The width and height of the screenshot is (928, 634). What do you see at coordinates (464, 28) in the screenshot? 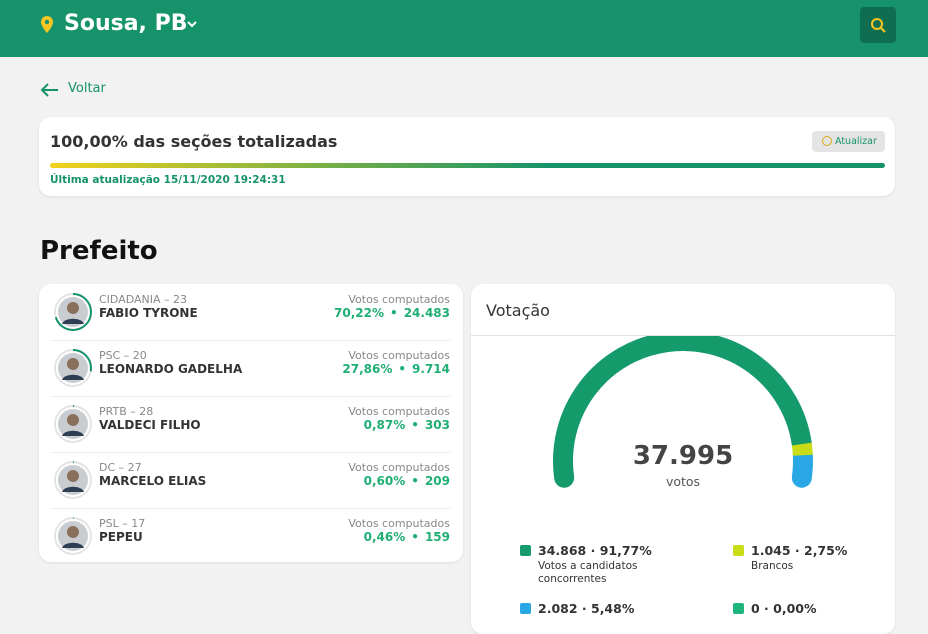
I see `header: Sousa, PB` at bounding box center [464, 28].